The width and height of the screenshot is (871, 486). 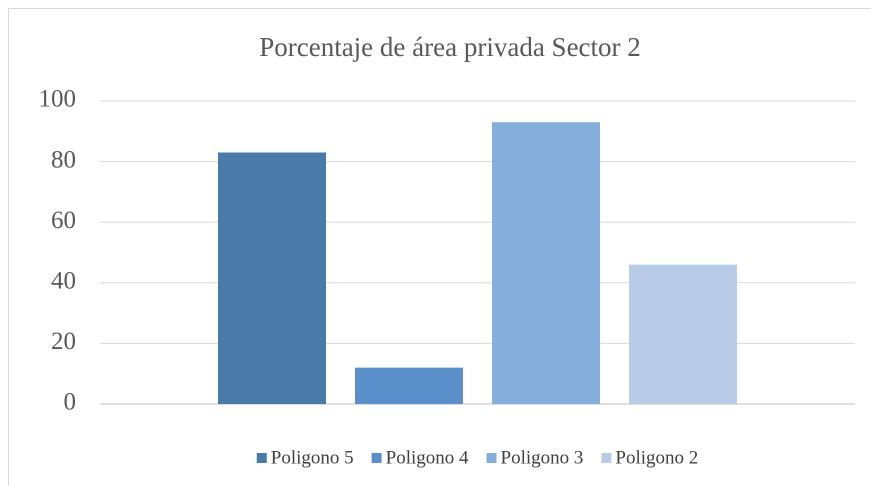 What do you see at coordinates (63, 159) in the screenshot?
I see `y-tick-label: 80` at bounding box center [63, 159].